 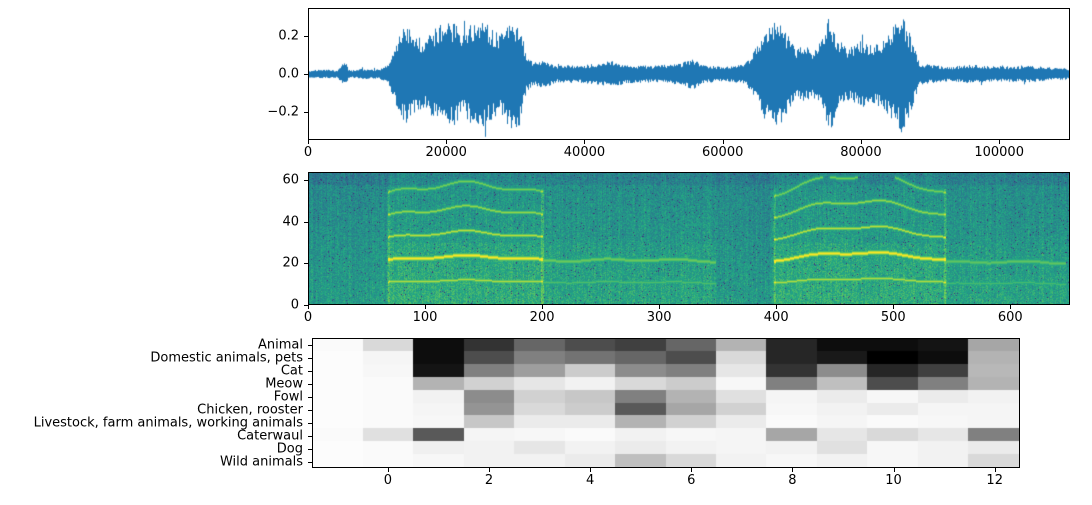 What do you see at coordinates (1010, 317) in the screenshot?
I see `x-tick-label: 600` at bounding box center [1010, 317].